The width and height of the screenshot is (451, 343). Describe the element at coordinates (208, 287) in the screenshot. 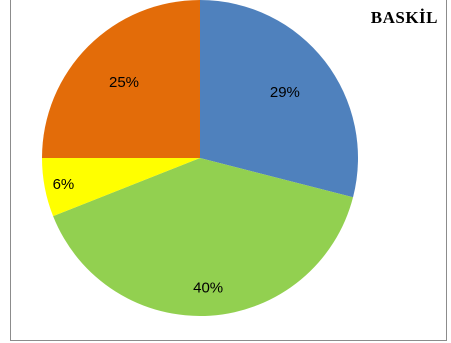

I see `slice-label-40pct: 40%` at that location.